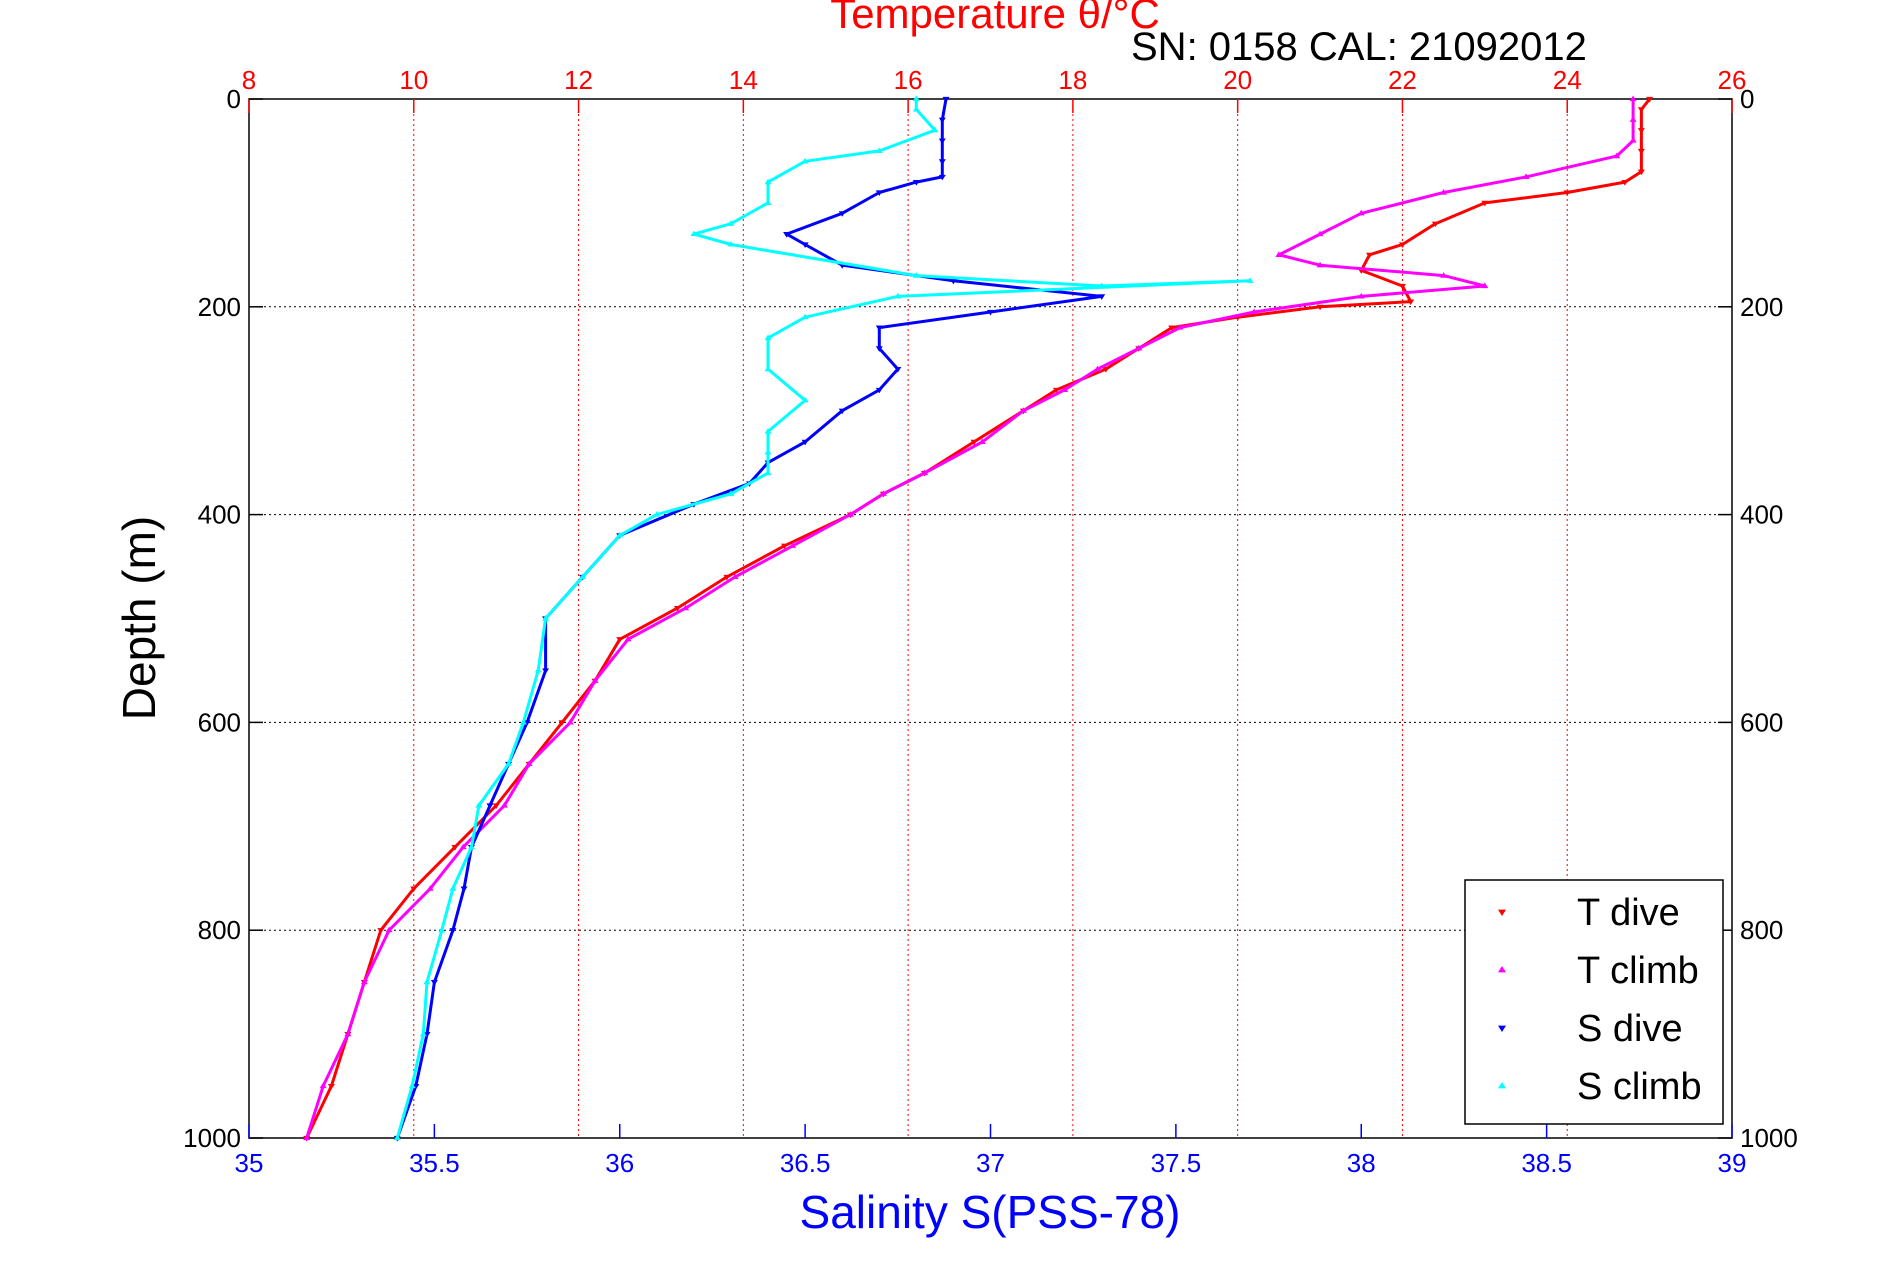  Describe the element at coordinates (1639, 1087) in the screenshot. I see `legend-label: S climb` at that location.